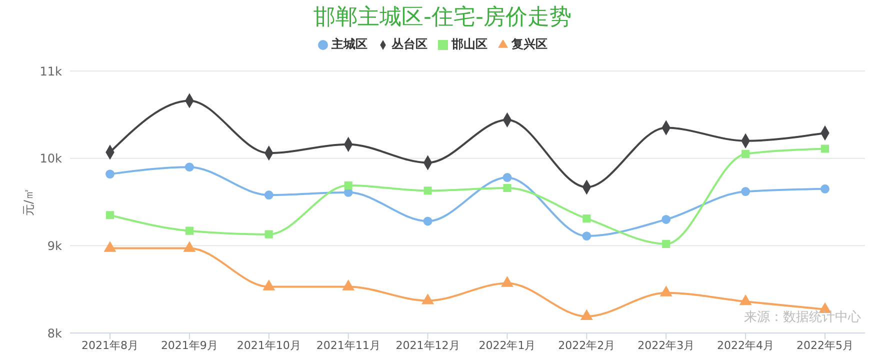 The image size is (885, 359). I want to click on legend-label: 复兴区, so click(530, 44).